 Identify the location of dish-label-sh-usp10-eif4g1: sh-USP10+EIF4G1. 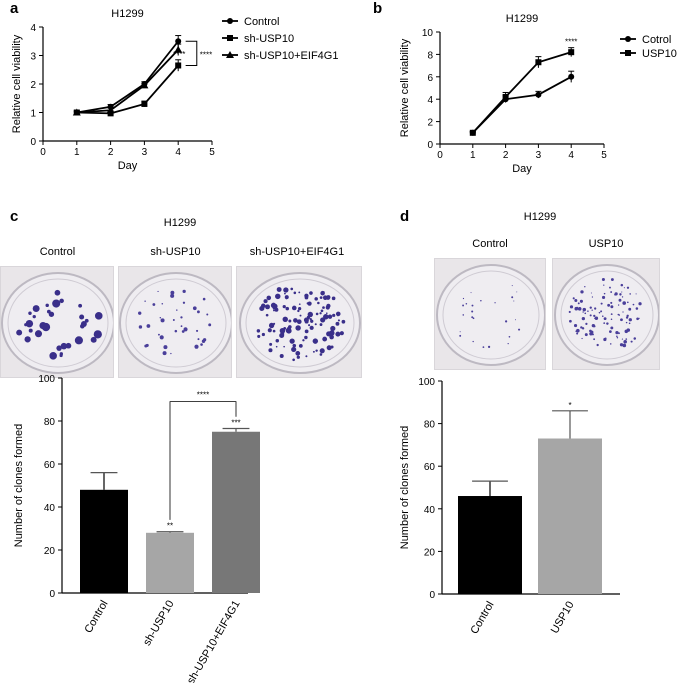
(297, 252).